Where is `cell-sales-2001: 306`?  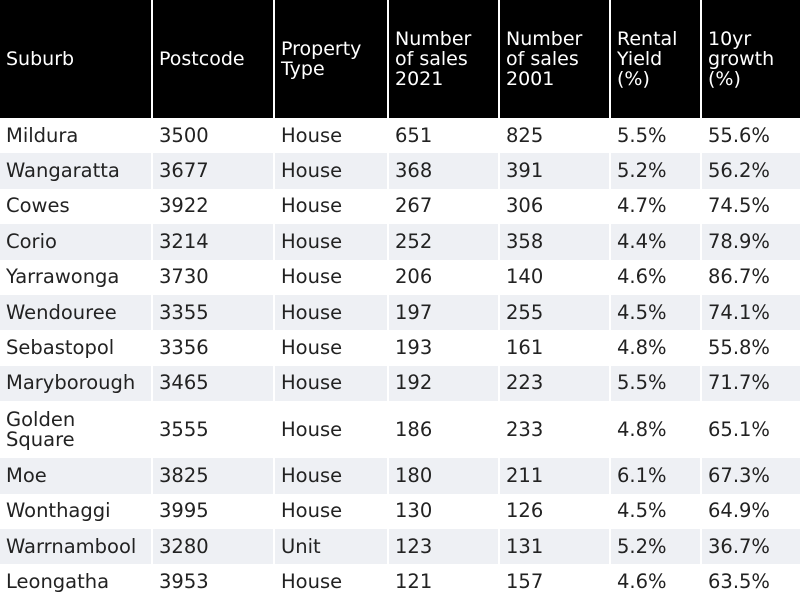
cell-sales-2001: 306 is located at coordinates (555, 206).